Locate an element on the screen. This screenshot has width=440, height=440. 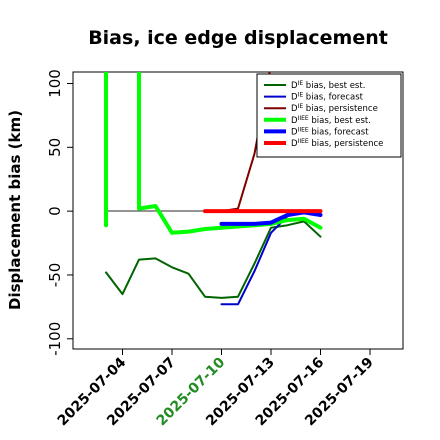
legend-entry-2: DIE bias, forecast is located at coordinates (327, 97).